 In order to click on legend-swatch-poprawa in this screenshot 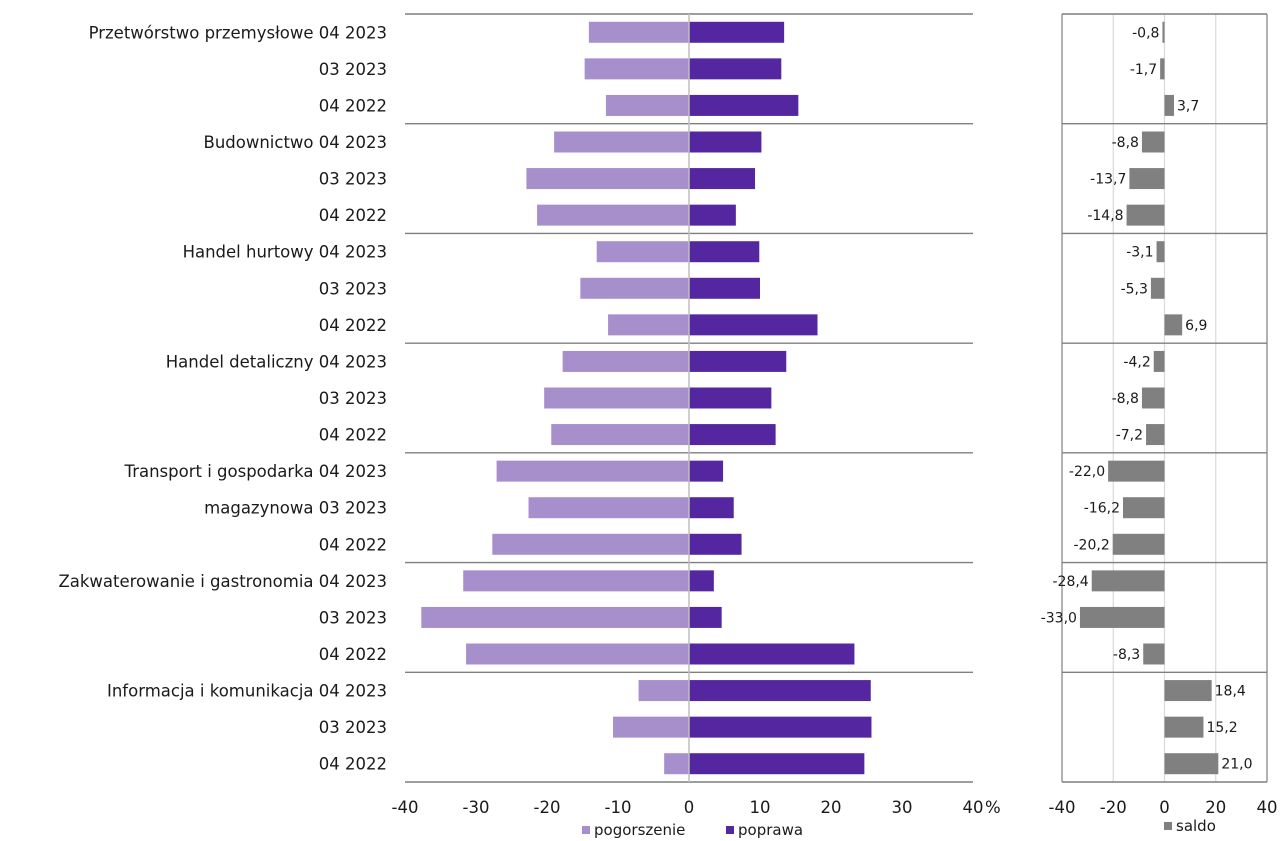, I will do `click(730, 830)`.